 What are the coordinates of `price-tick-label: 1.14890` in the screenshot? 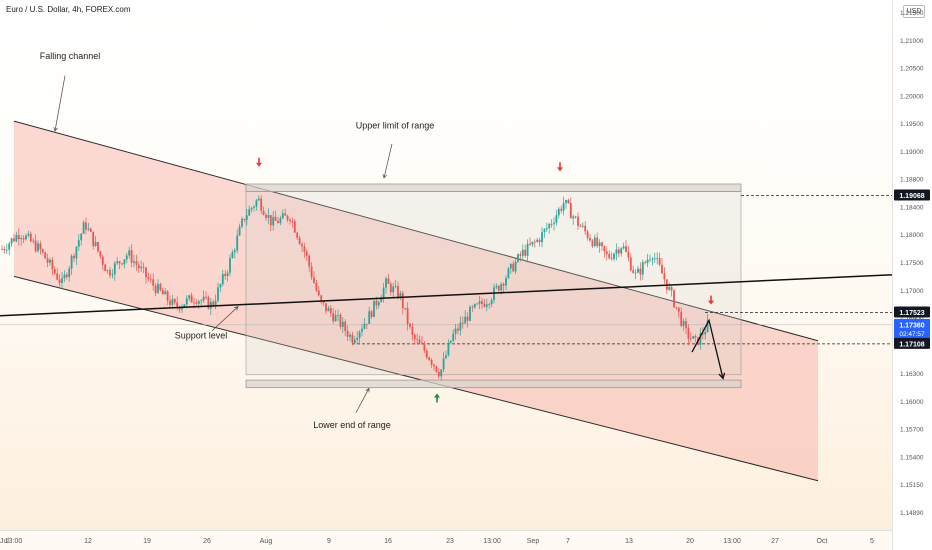 It's located at (912, 513).